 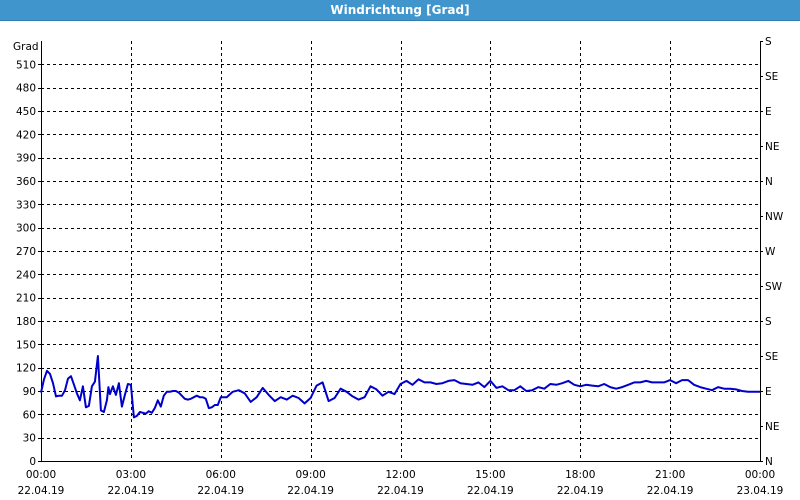 What do you see at coordinates (670, 475) in the screenshot?
I see `x-tick-time: 21:00` at bounding box center [670, 475].